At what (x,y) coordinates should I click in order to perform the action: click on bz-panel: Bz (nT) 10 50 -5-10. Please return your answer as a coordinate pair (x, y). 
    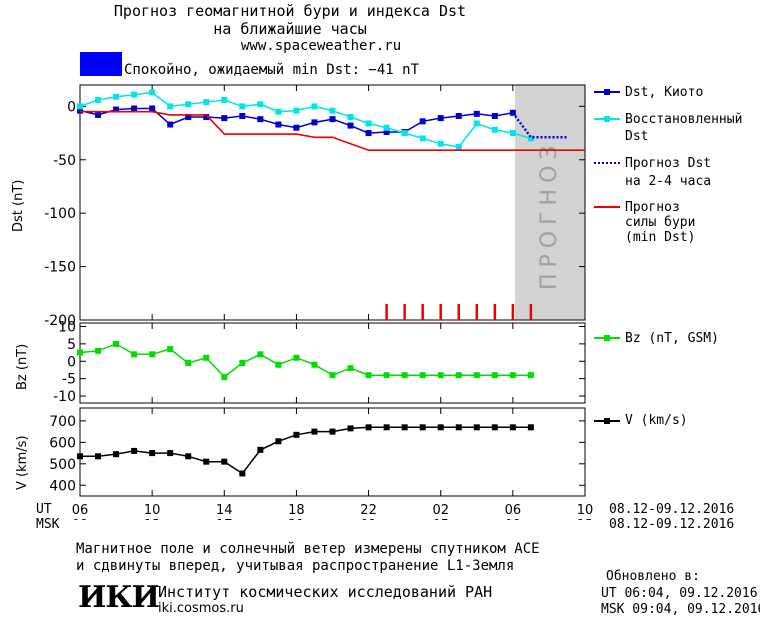
    Looking at the image, I should click on (300, 362).